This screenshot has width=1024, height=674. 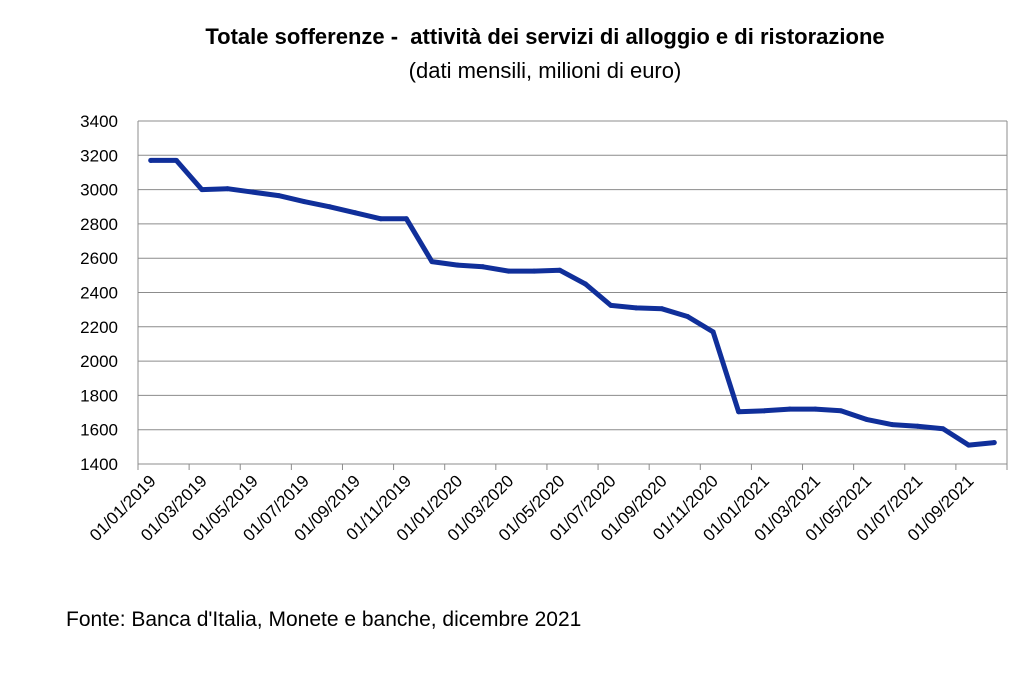 What do you see at coordinates (99, 155) in the screenshot?
I see `y-tick-label: 3200` at bounding box center [99, 155].